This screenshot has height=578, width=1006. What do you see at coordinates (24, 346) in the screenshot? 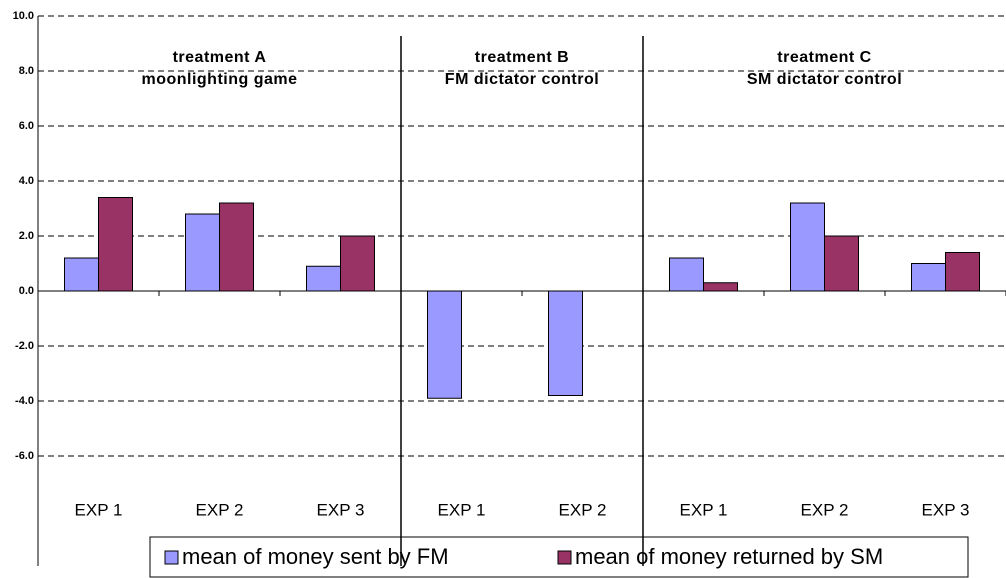
I see `y-tick-label: -2.0` at bounding box center [24, 346].